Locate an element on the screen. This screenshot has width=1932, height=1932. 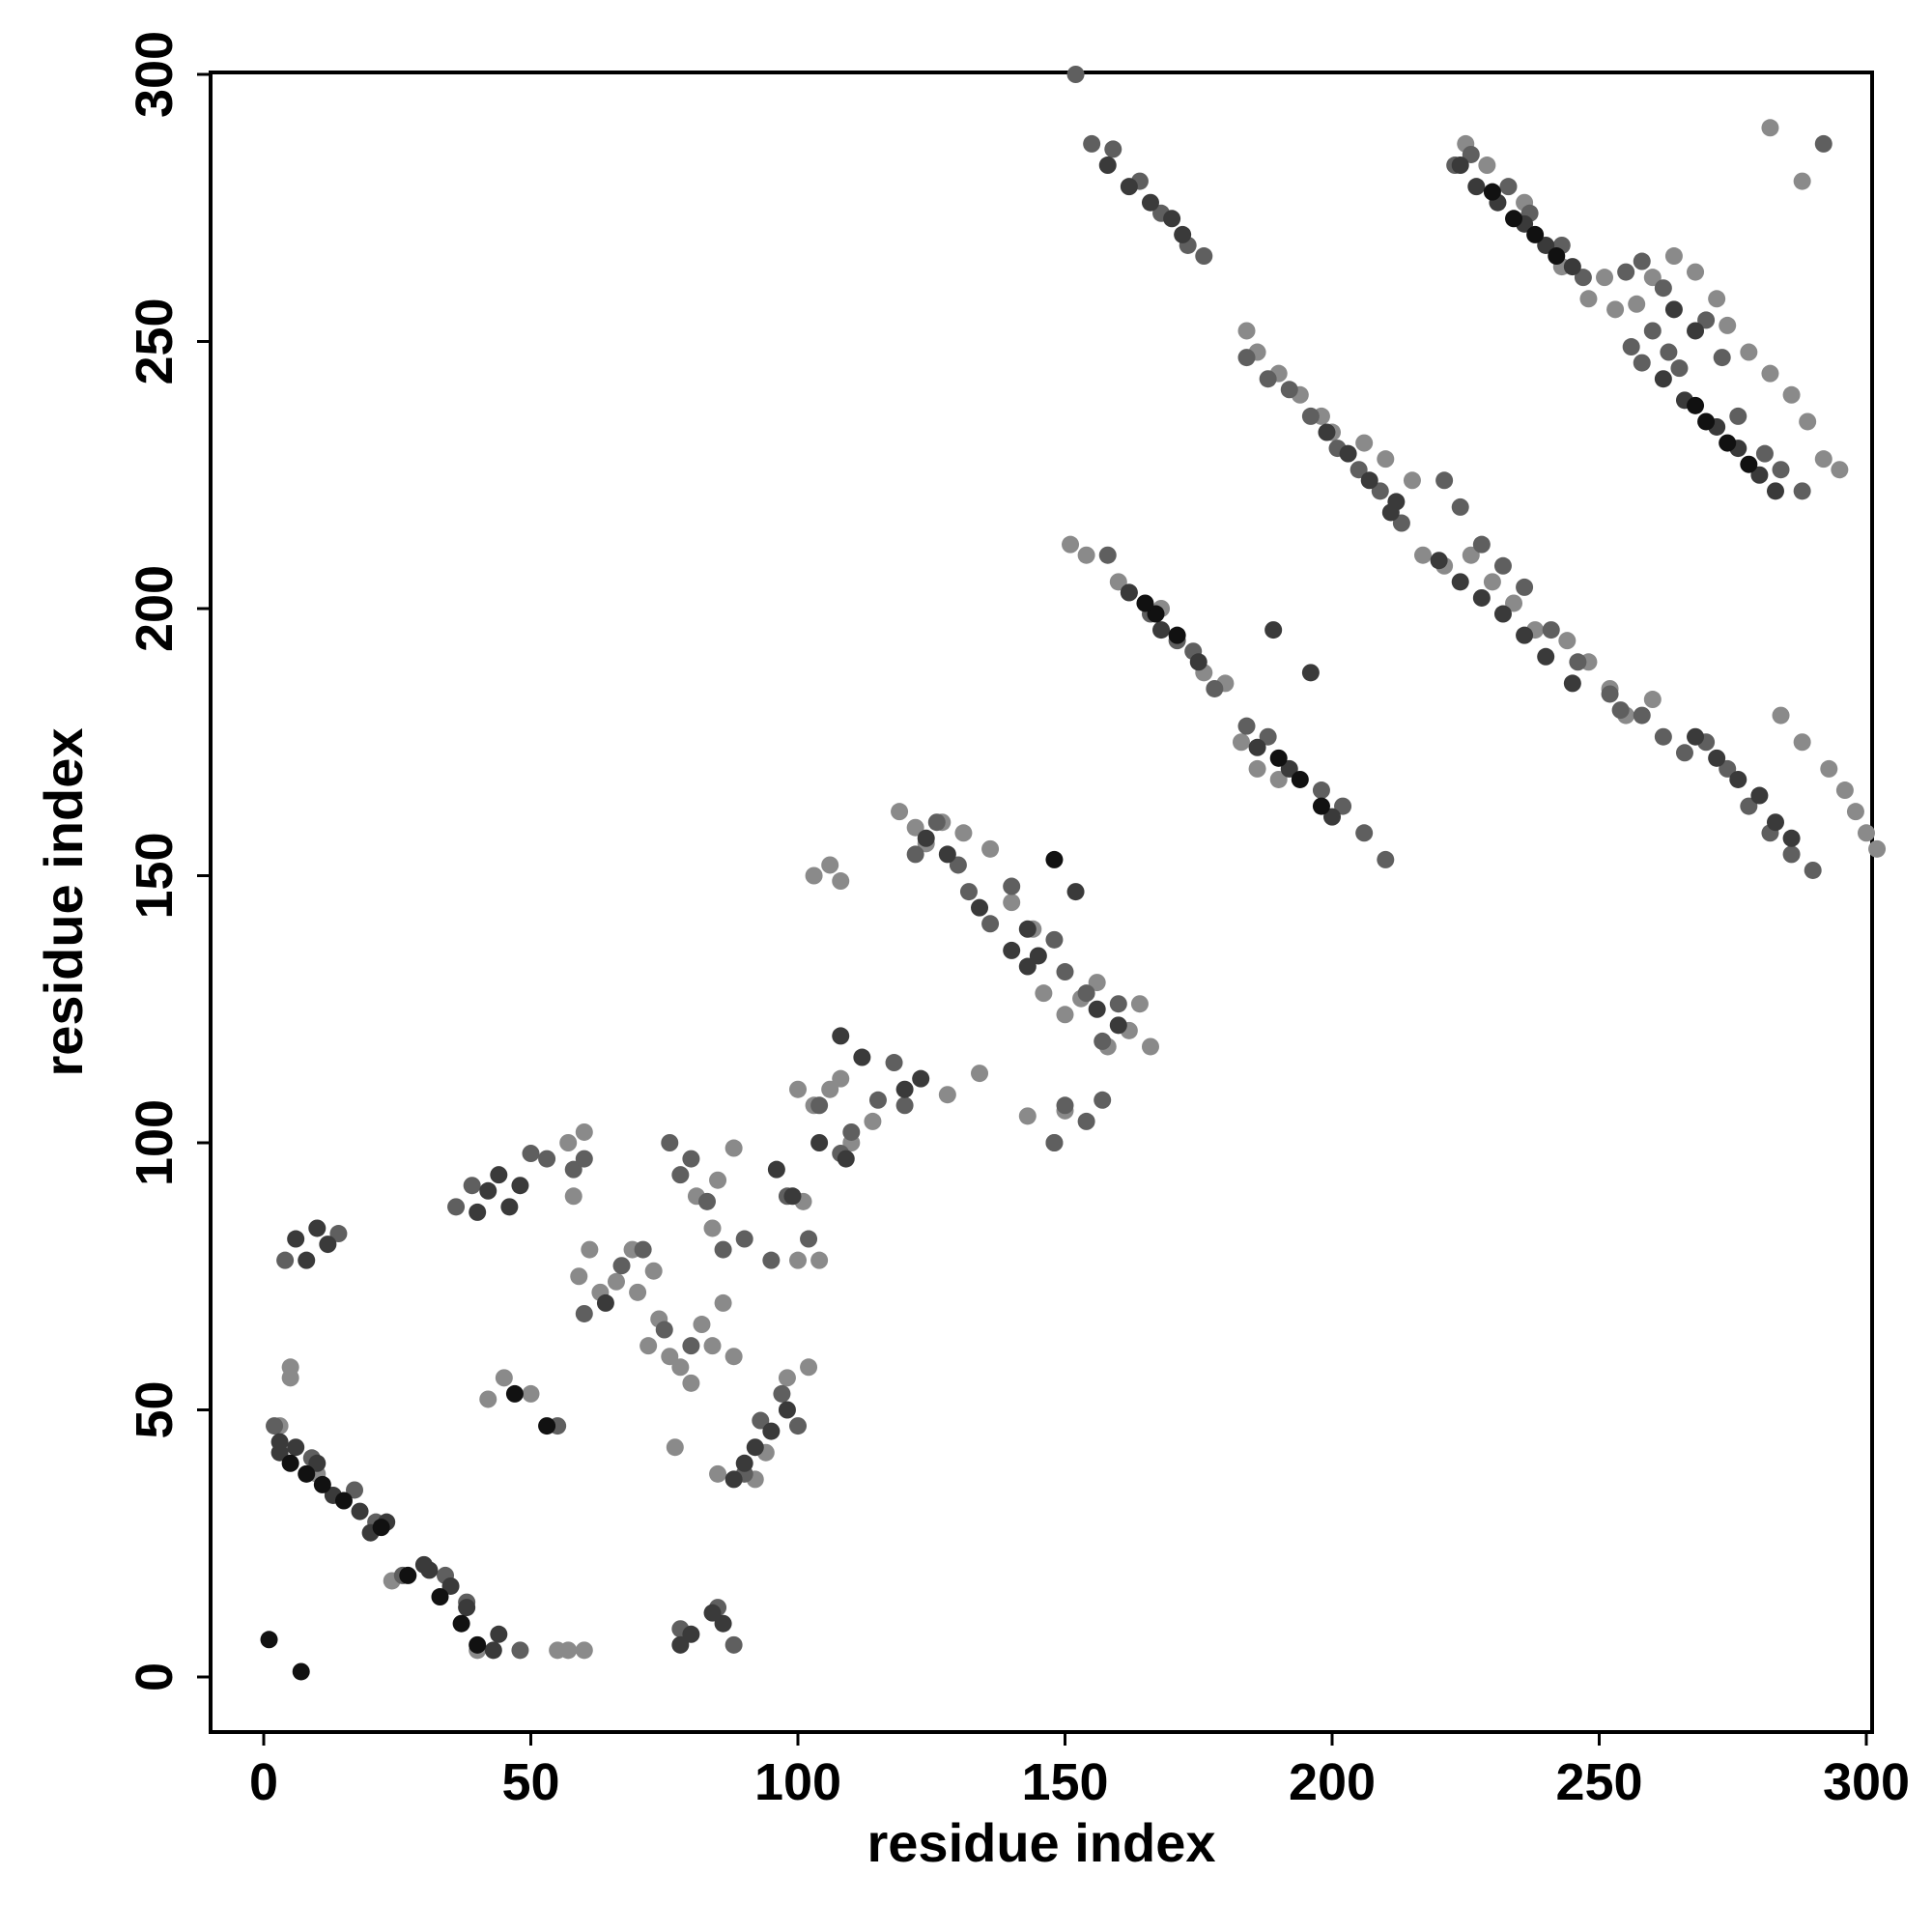
y-tick-label: 0 is located at coordinates (155, 1676).